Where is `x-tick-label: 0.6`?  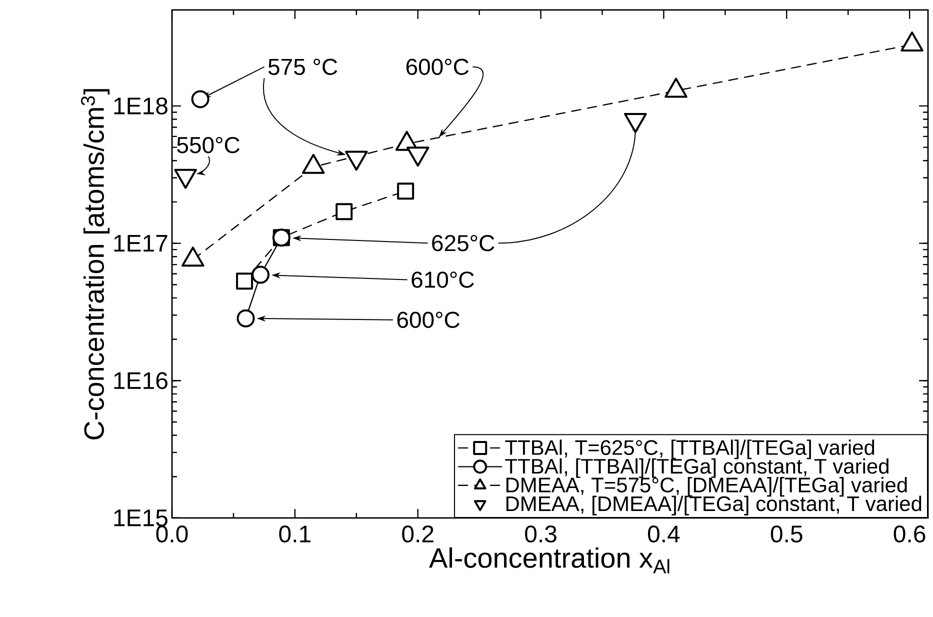 x-tick-label: 0.6 is located at coordinates (910, 534).